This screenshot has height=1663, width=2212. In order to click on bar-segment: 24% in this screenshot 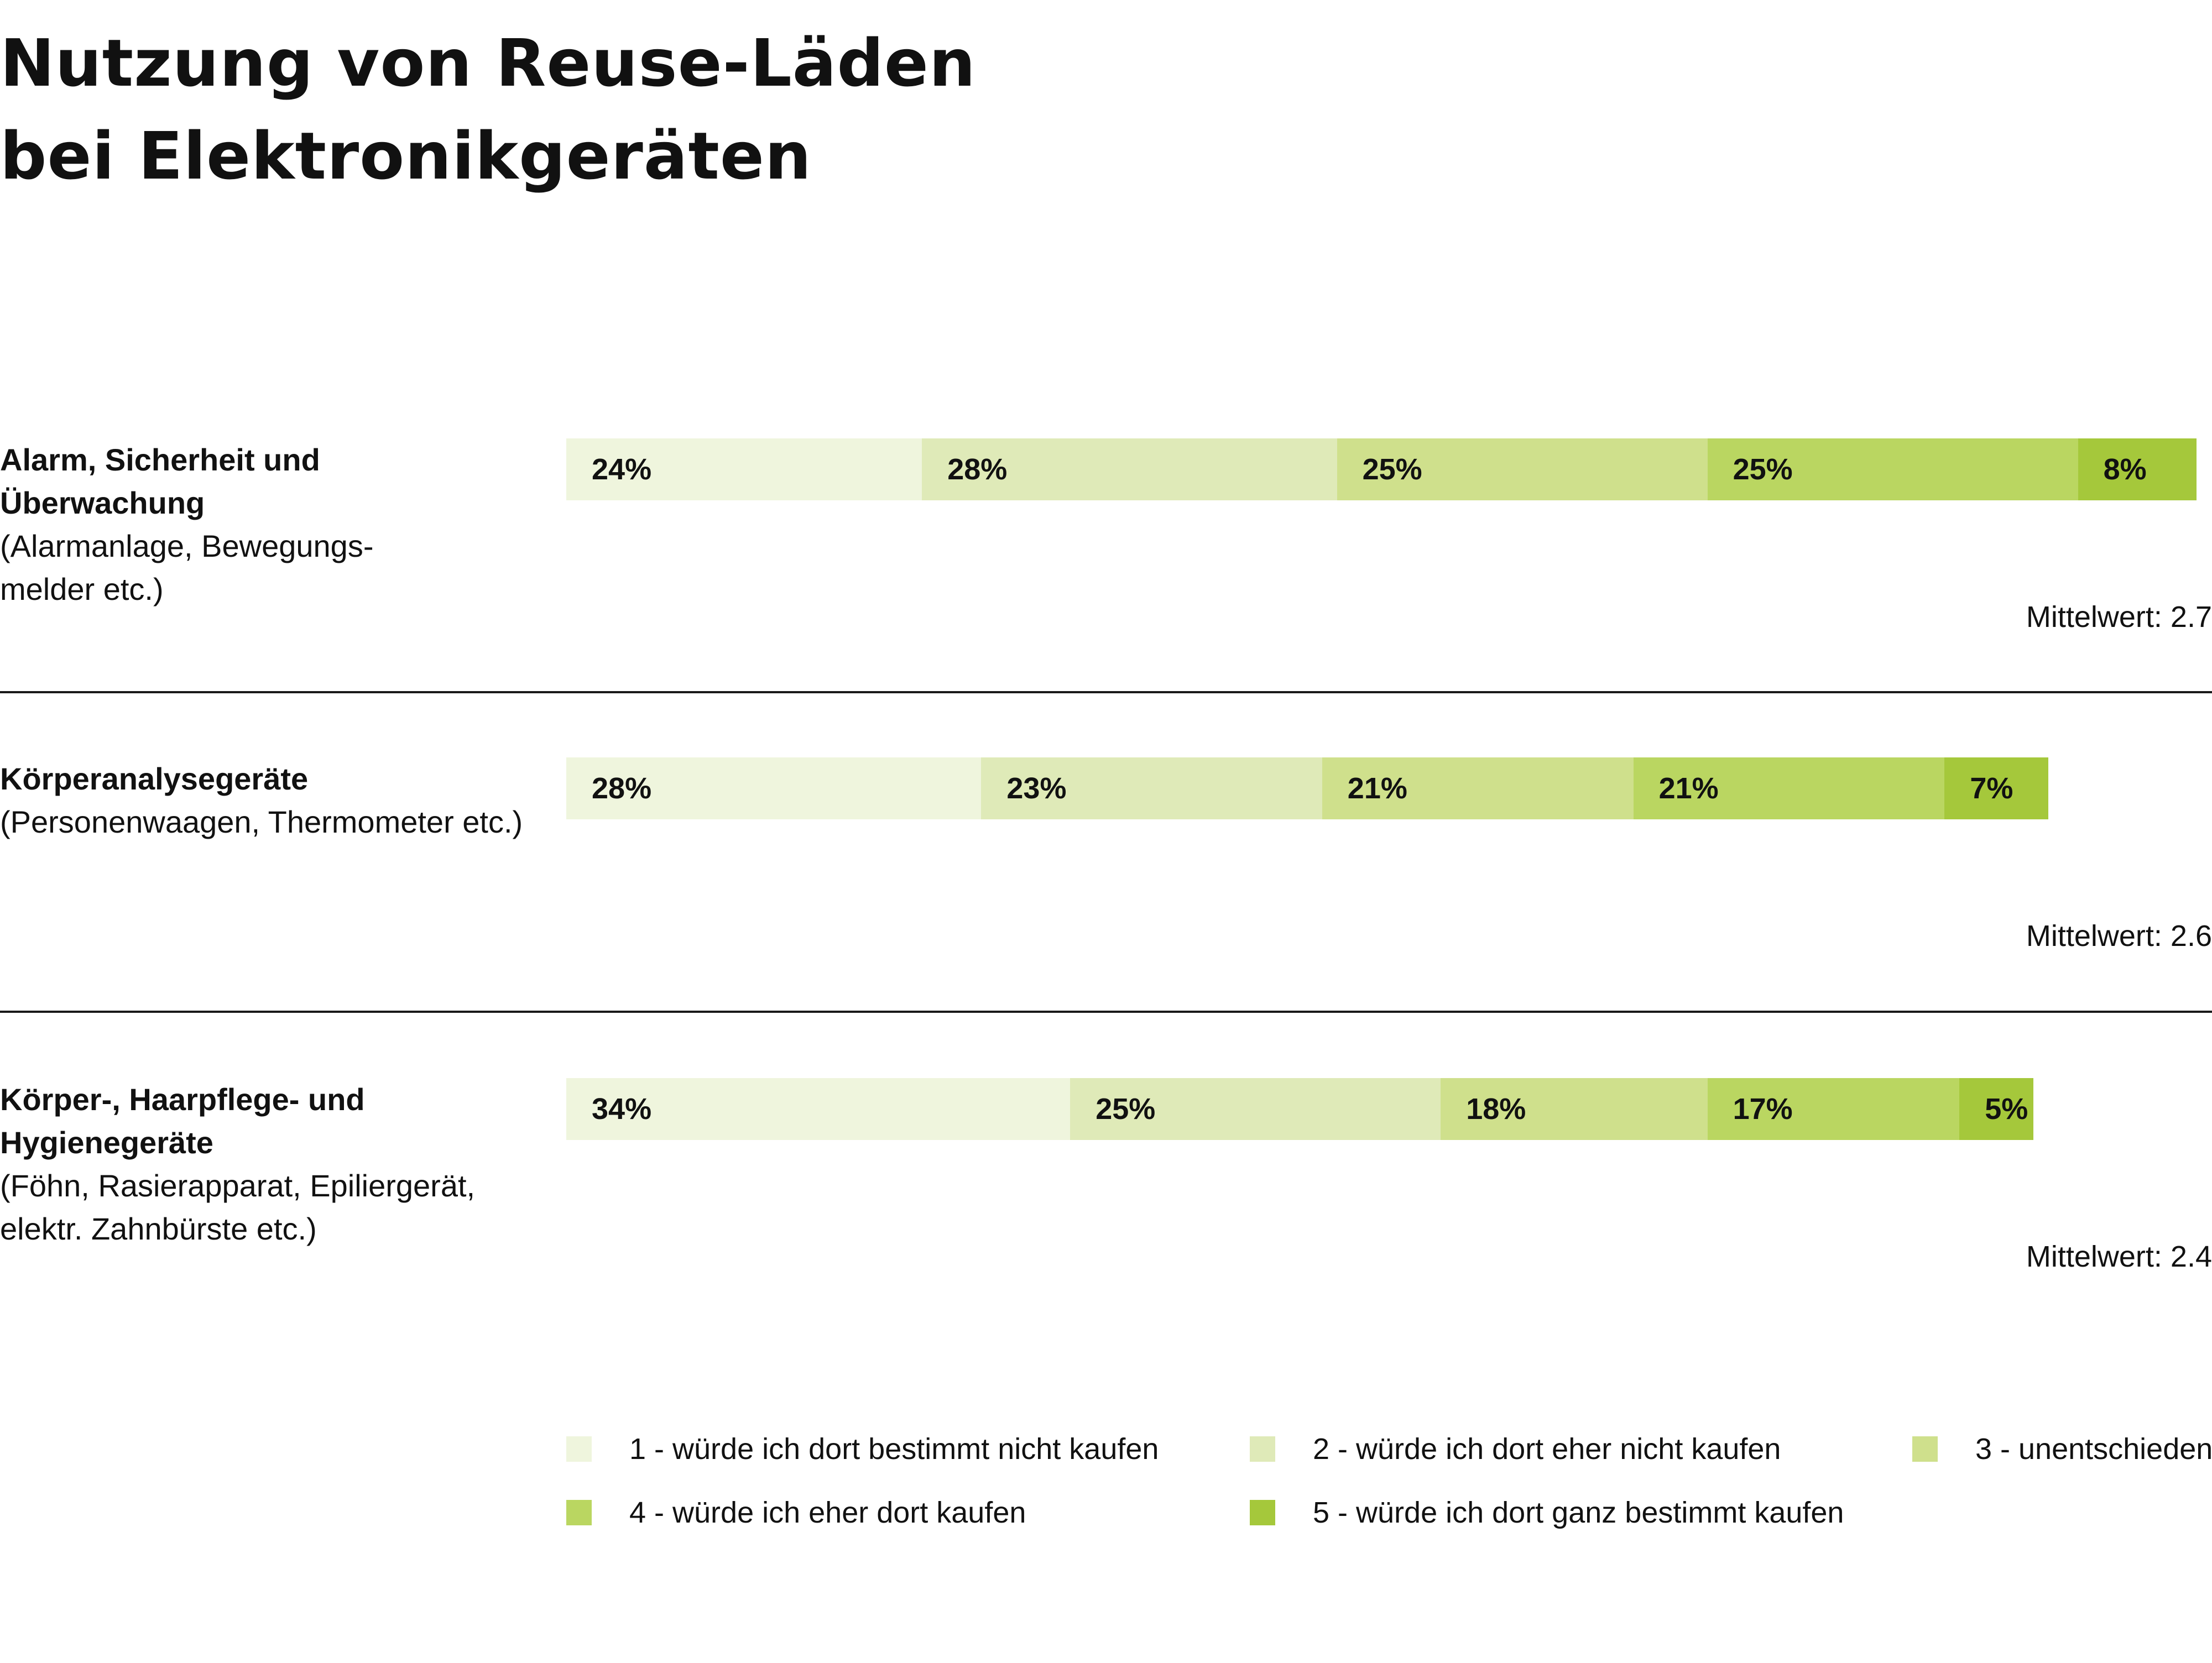, I will do `click(744, 469)`.